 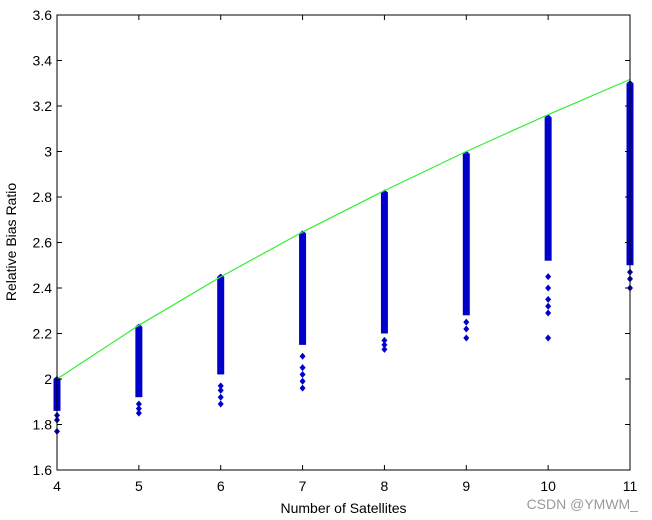 I want to click on y-tick-label: 3.4, so click(x=43, y=61).